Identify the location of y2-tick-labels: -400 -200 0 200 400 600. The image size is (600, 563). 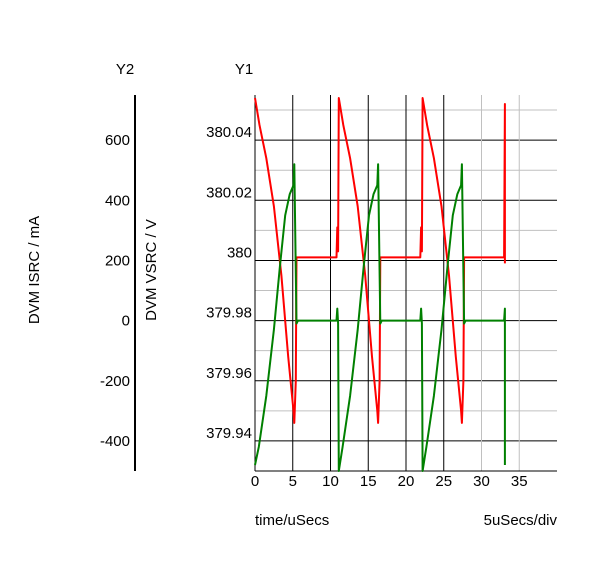
(115, 291).